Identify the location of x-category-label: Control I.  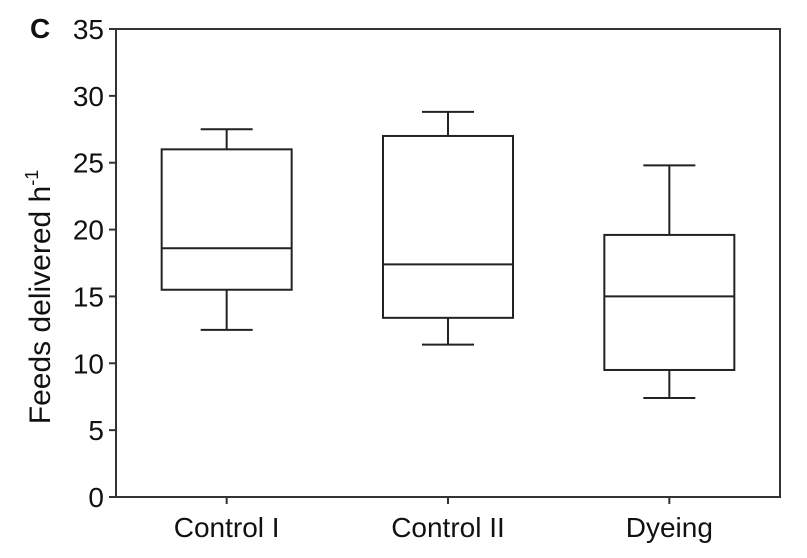
(227, 527).